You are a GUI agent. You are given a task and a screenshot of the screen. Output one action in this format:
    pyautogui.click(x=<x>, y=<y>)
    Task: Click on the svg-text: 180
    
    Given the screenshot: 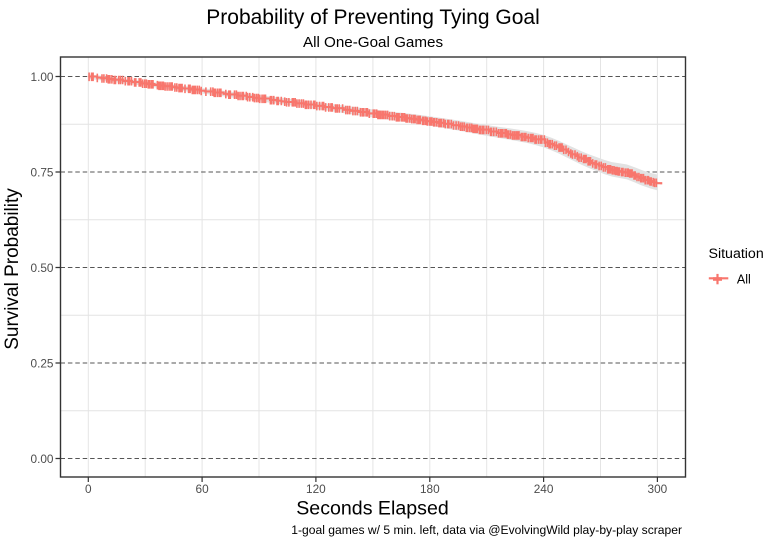 What is the action you would take?
    pyautogui.click(x=430, y=489)
    